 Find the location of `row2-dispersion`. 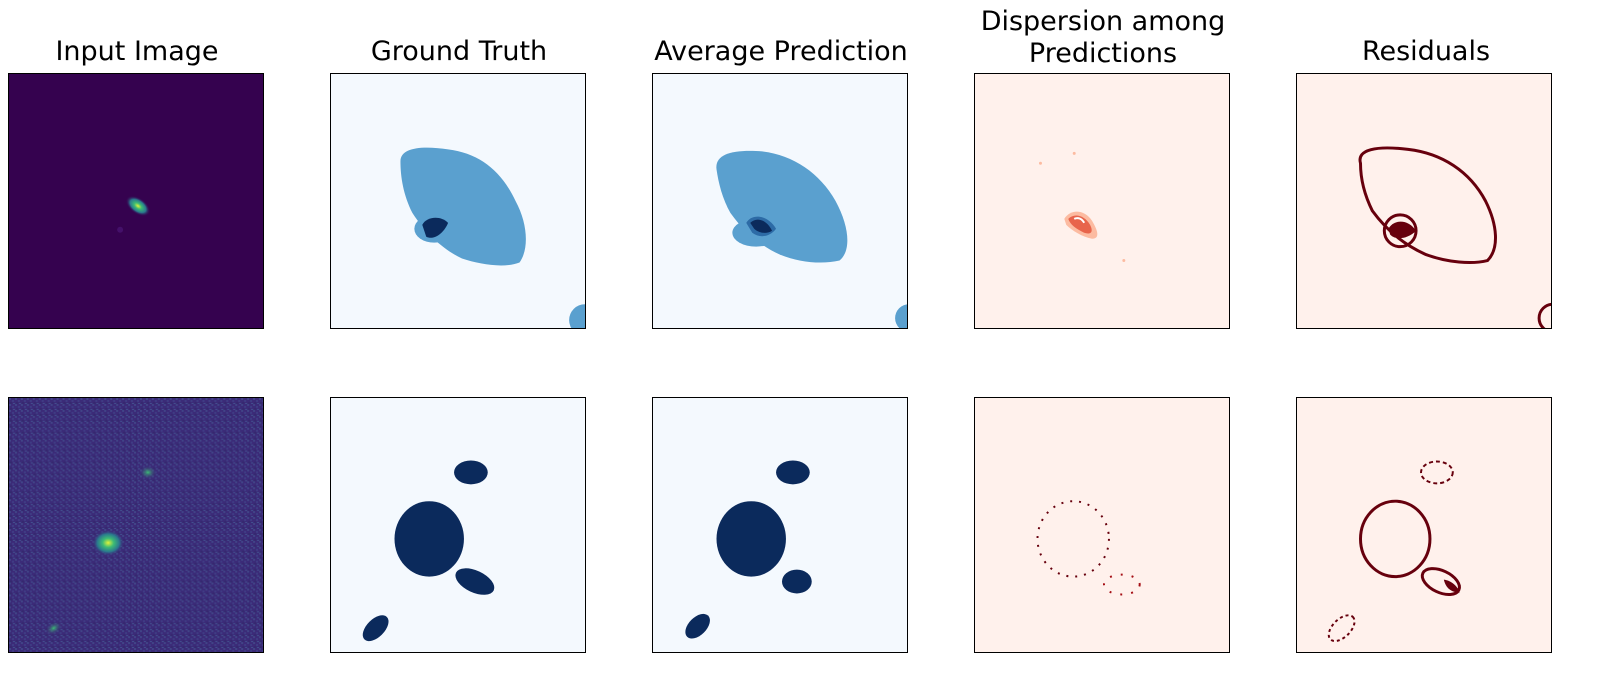

row2-dispersion is located at coordinates (1102, 525).